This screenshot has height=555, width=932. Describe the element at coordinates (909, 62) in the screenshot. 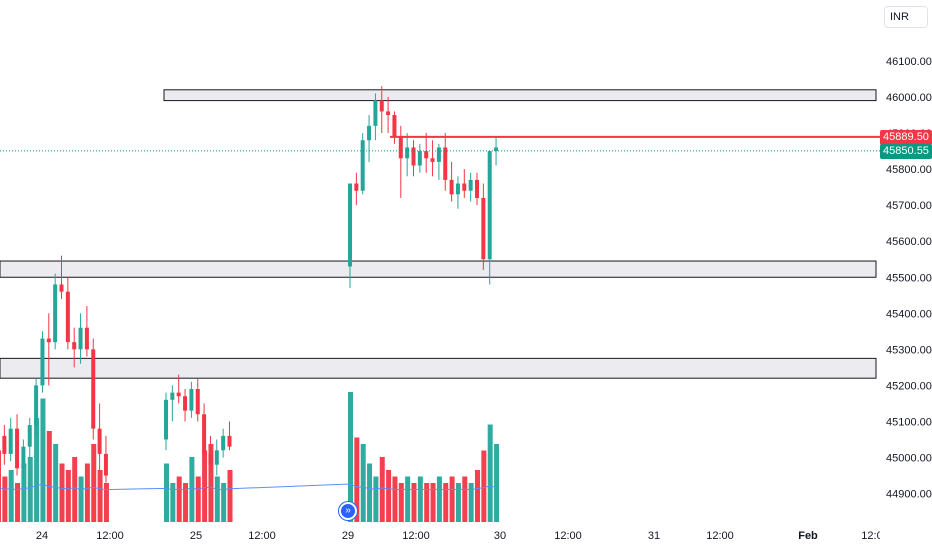

I see `price-tick-label: 46100.00` at that location.